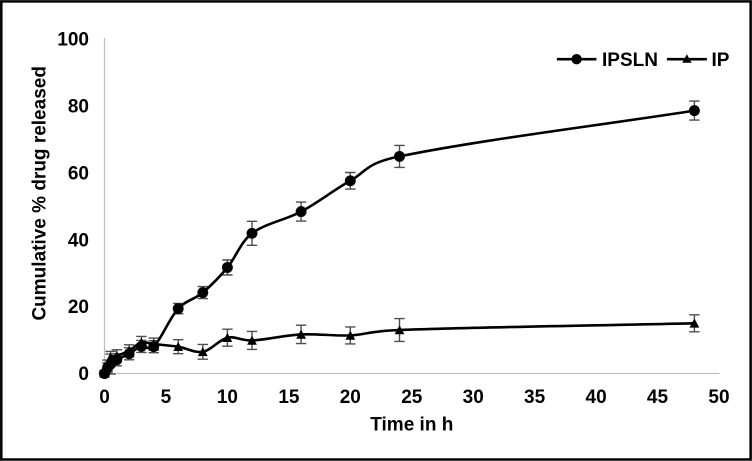  I want to click on svg-text: 100, so click(73, 40).